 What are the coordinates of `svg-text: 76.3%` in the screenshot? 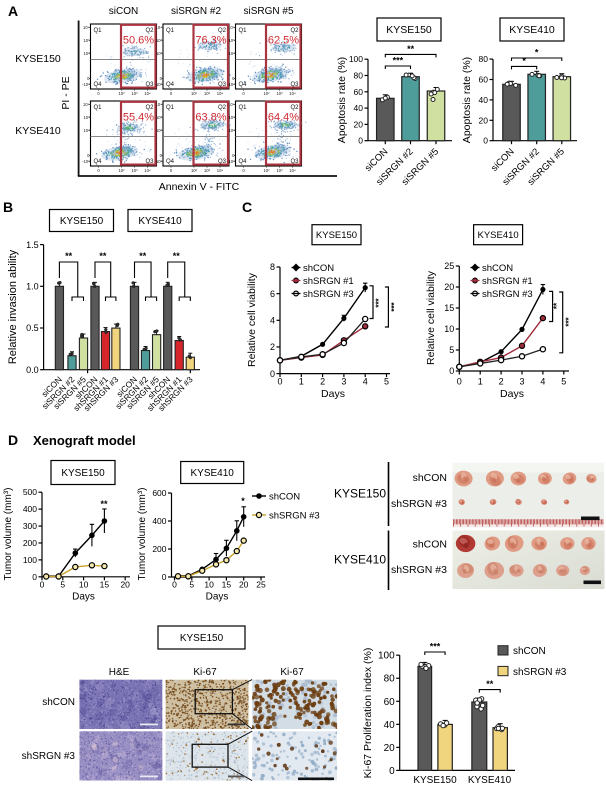 It's located at (210, 41).